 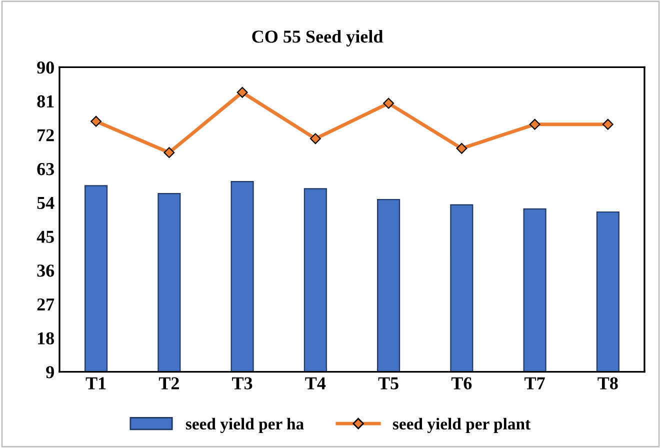 I want to click on y-tick-label: 90, so click(x=45, y=67).